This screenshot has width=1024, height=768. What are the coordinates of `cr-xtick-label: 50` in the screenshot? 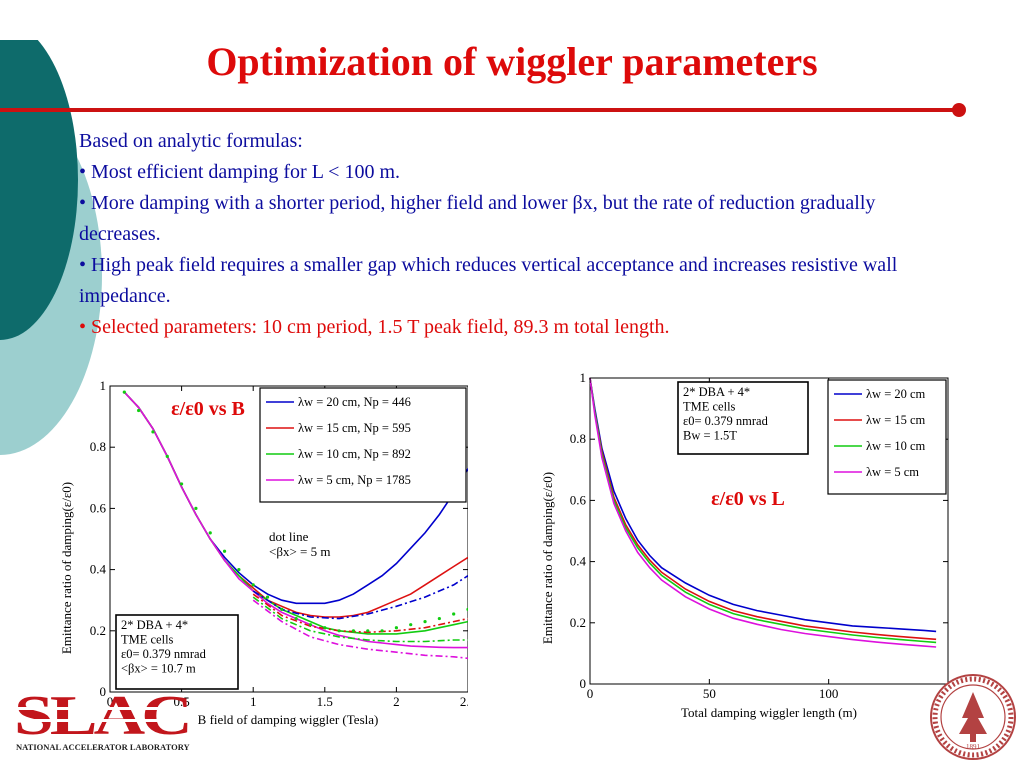 It's located at (709, 693).